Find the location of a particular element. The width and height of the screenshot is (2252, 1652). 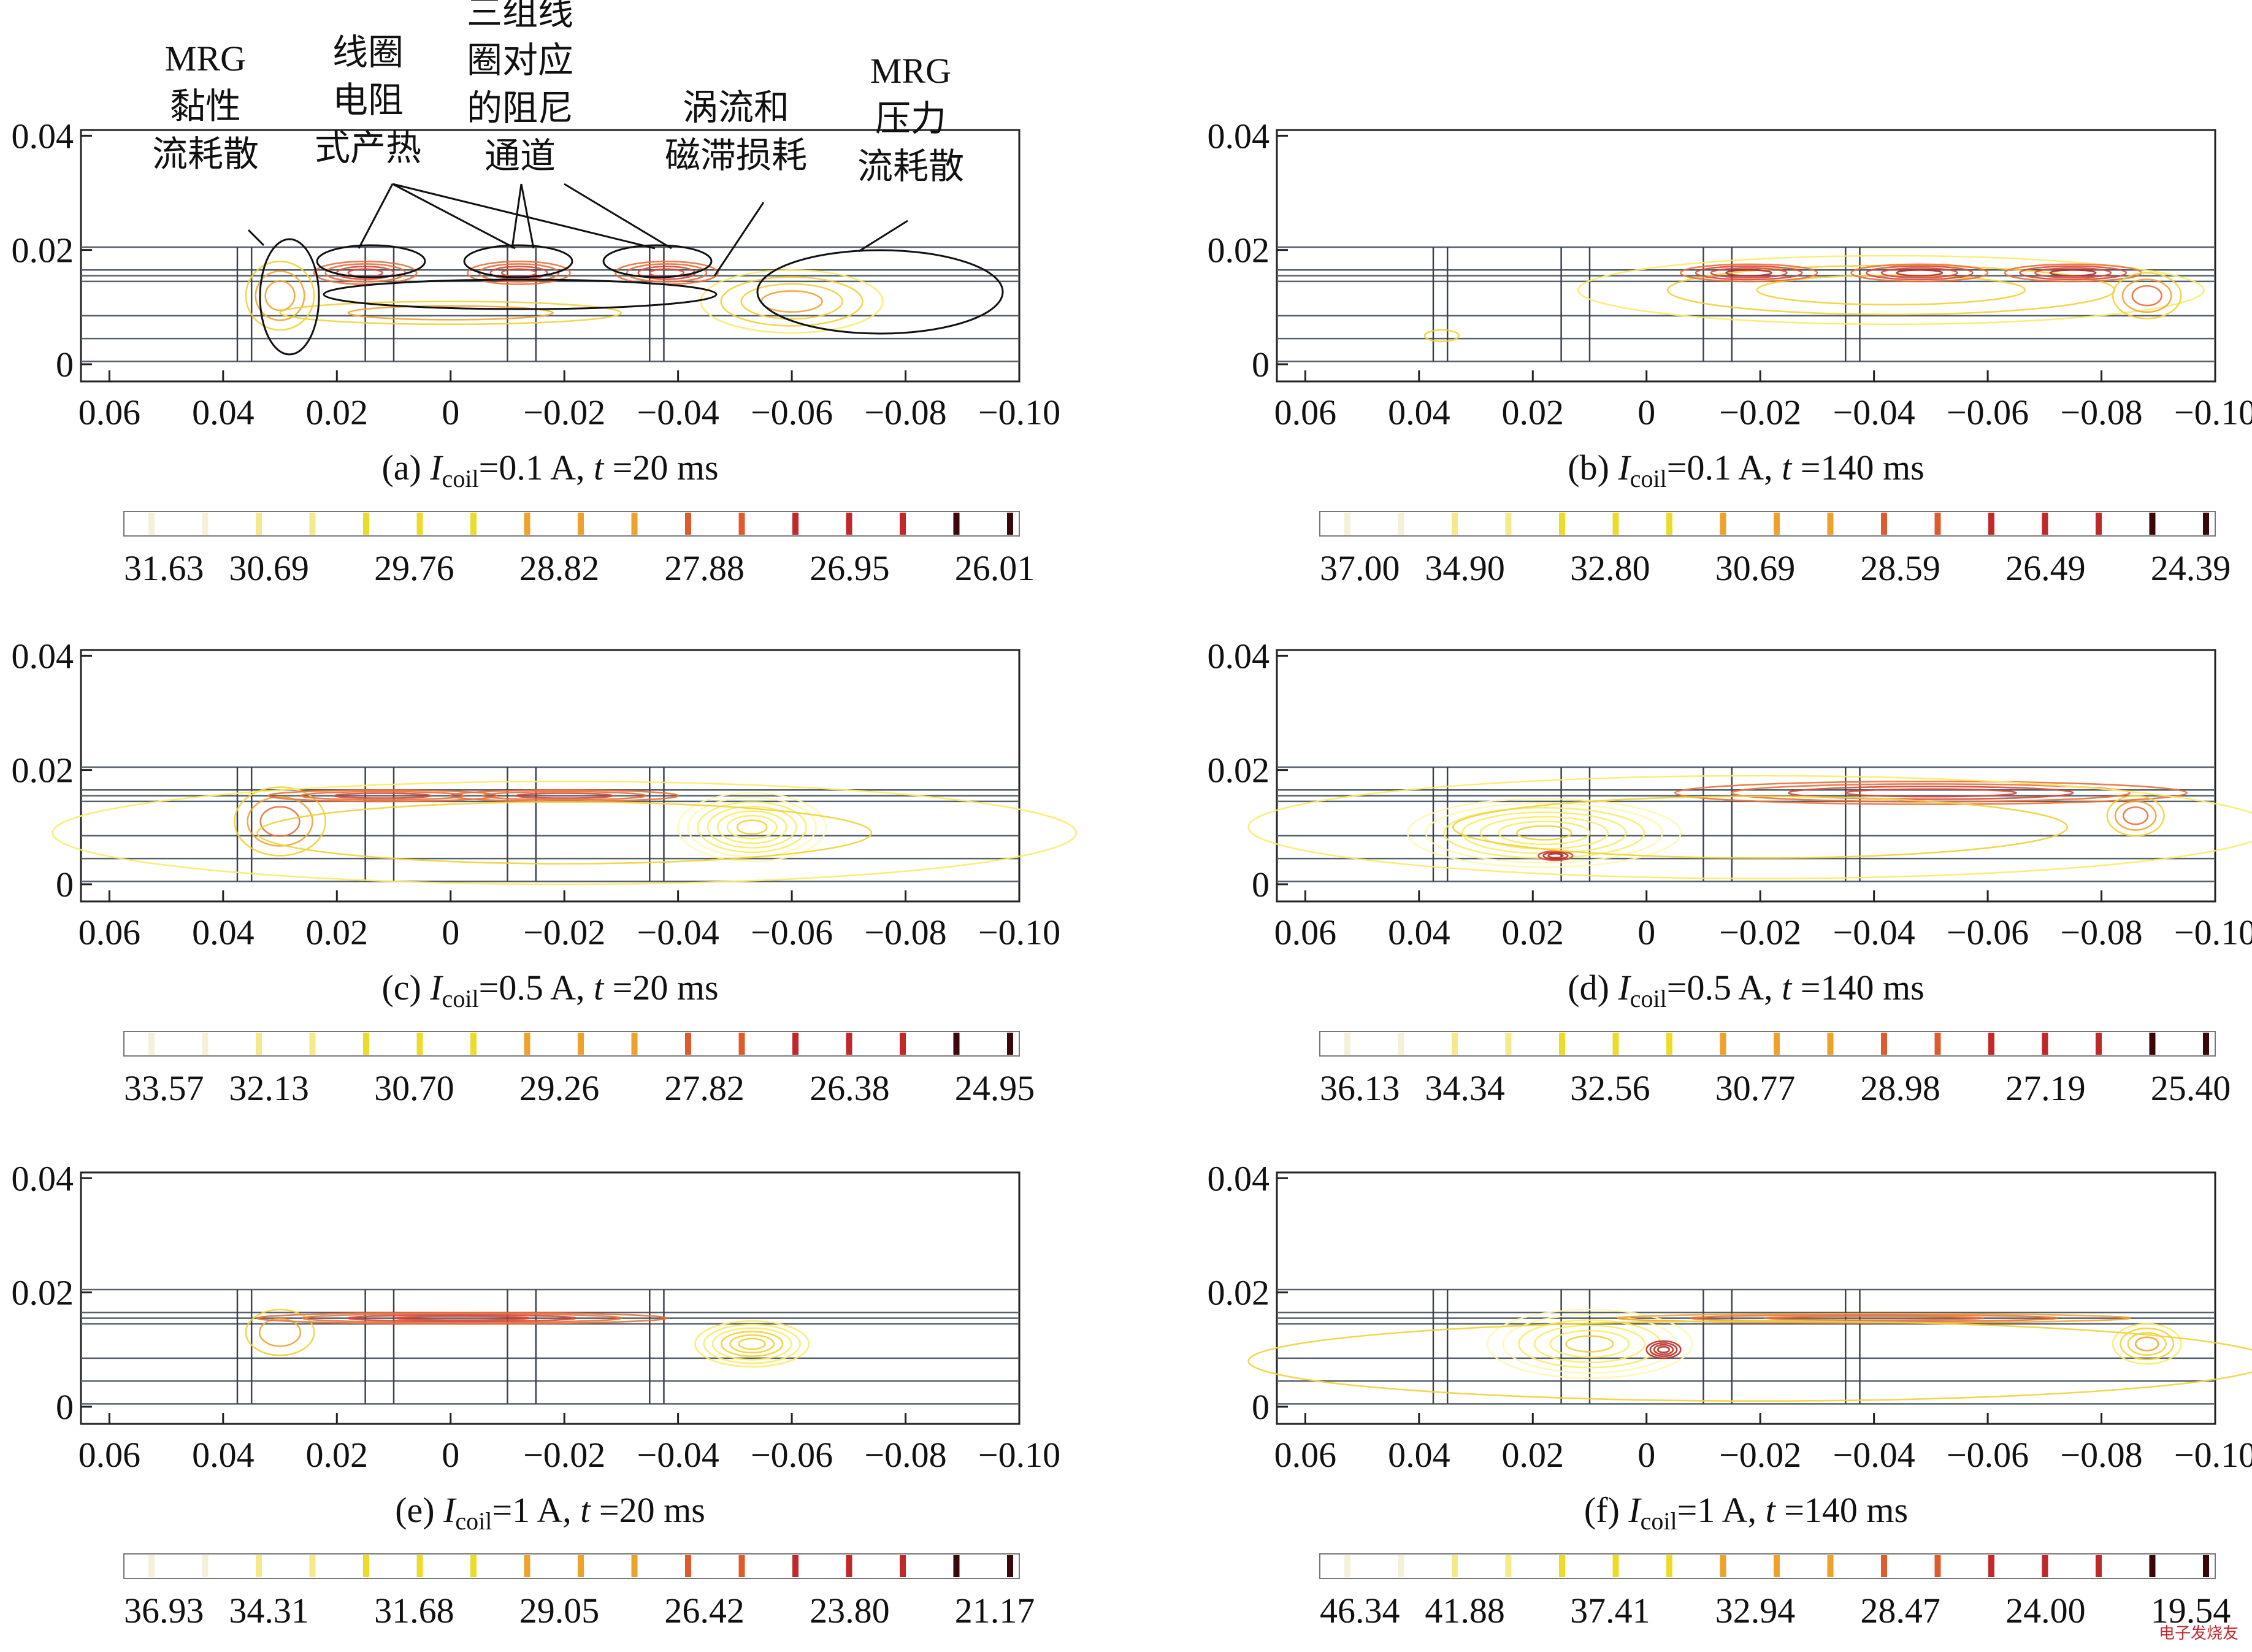

panel-caption: (e) Icoil=1 A, t =20 ms is located at coordinates (550, 1512).